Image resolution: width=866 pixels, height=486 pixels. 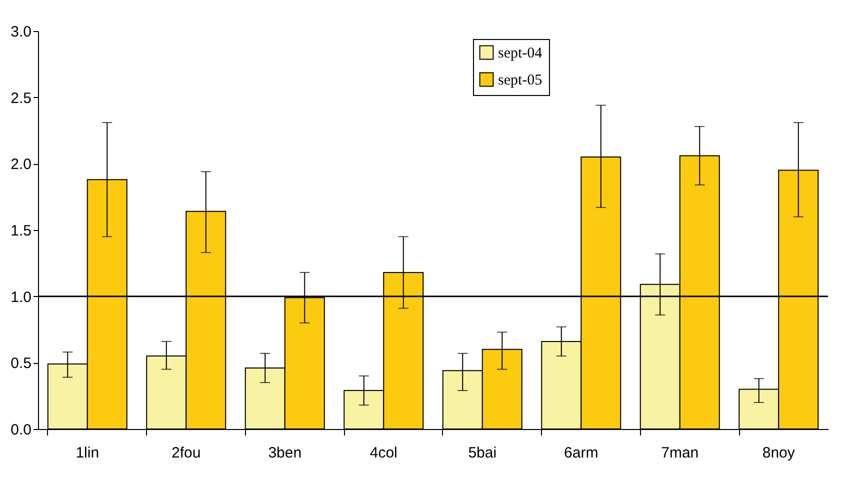 I want to click on x-tick-label: 1lin, so click(x=88, y=453).